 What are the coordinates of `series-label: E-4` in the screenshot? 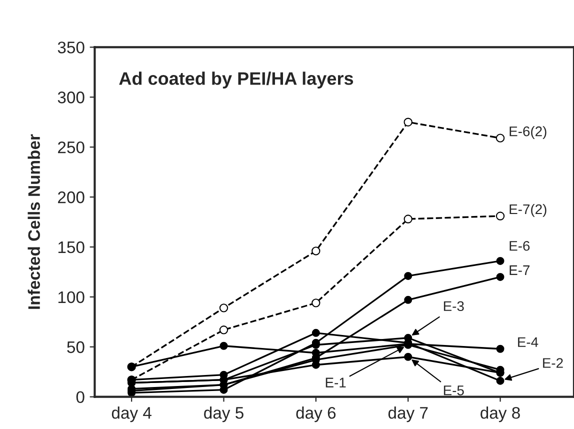 It's located at (528, 342).